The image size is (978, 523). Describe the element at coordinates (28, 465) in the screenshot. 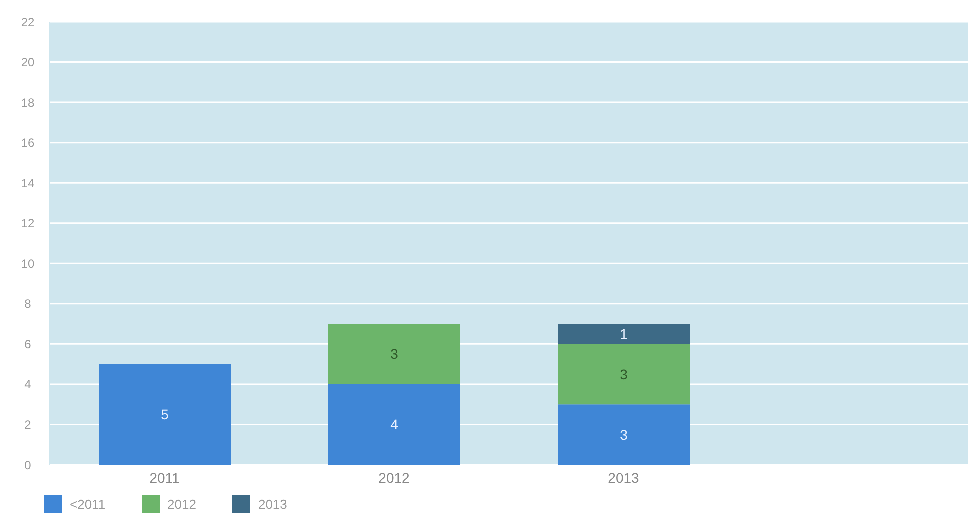

I see `y-tick-label: 0` at that location.